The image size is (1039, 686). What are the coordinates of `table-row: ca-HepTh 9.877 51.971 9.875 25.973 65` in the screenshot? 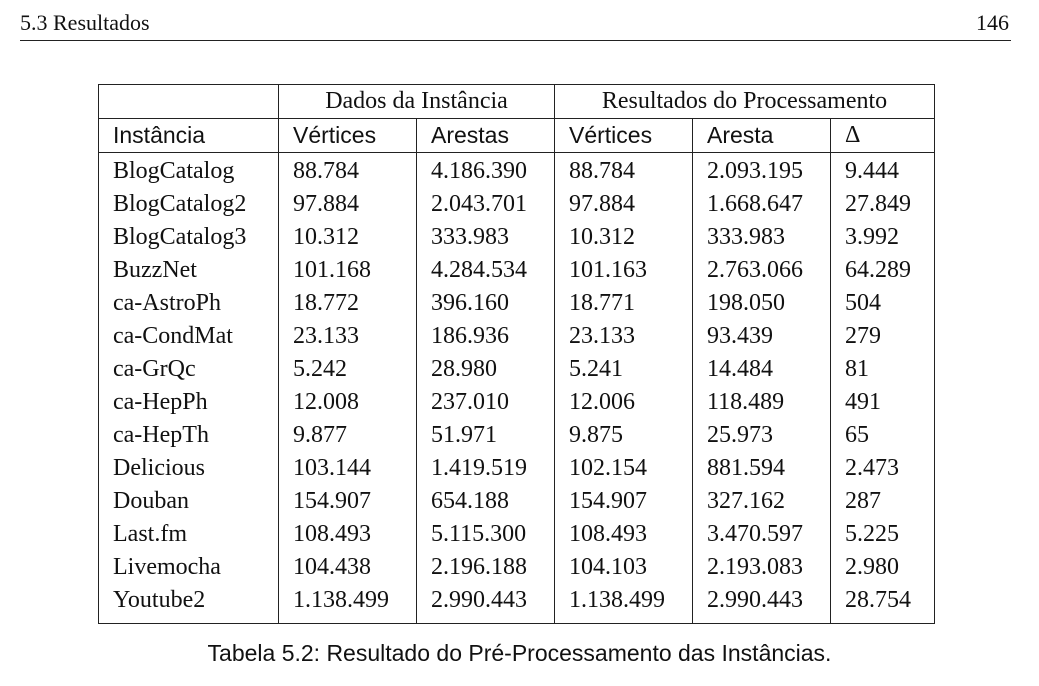 It's located at (516, 435).